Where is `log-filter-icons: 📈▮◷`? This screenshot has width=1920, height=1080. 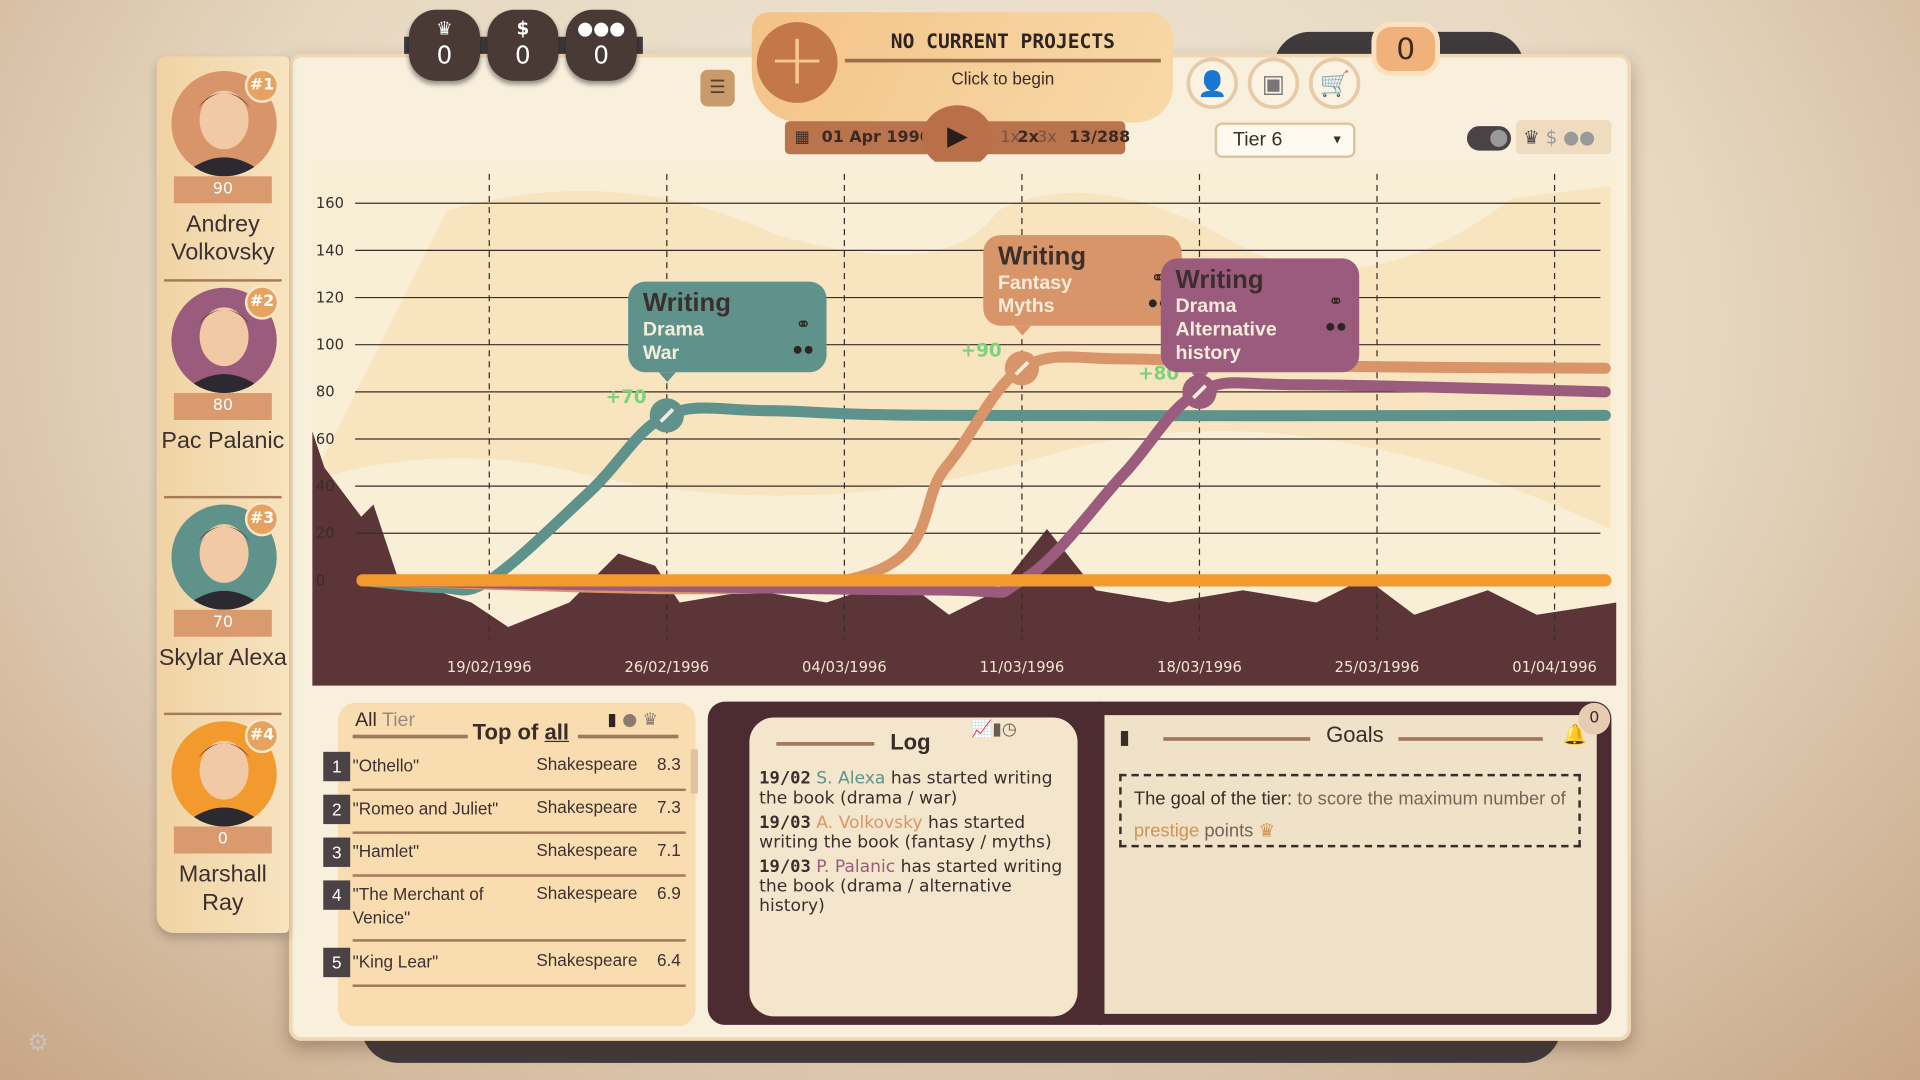 log-filter-icons: 📈▮◷ is located at coordinates (994, 730).